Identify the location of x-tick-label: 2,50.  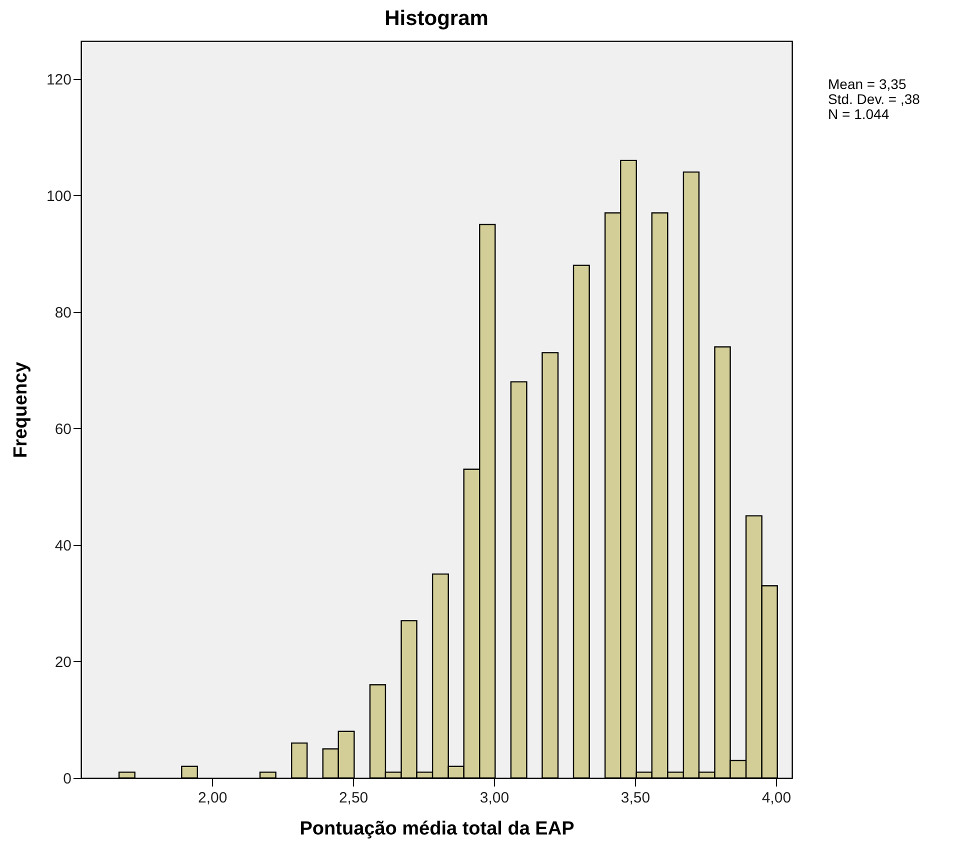
(353, 798).